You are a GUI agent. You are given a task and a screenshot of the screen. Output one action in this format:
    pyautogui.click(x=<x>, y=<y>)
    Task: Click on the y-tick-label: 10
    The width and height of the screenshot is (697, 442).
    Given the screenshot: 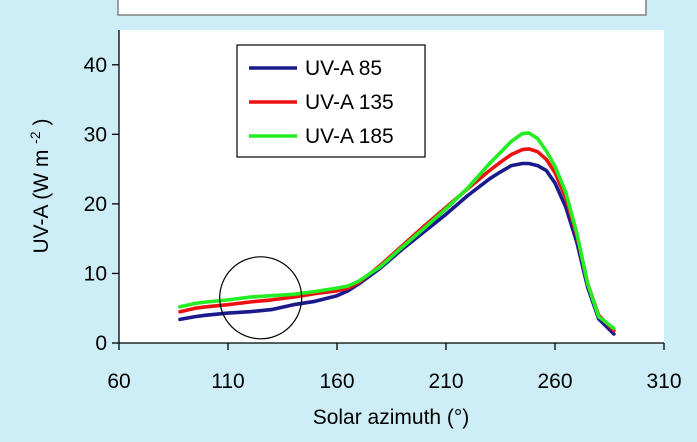 What is the action you would take?
    pyautogui.click(x=95, y=273)
    